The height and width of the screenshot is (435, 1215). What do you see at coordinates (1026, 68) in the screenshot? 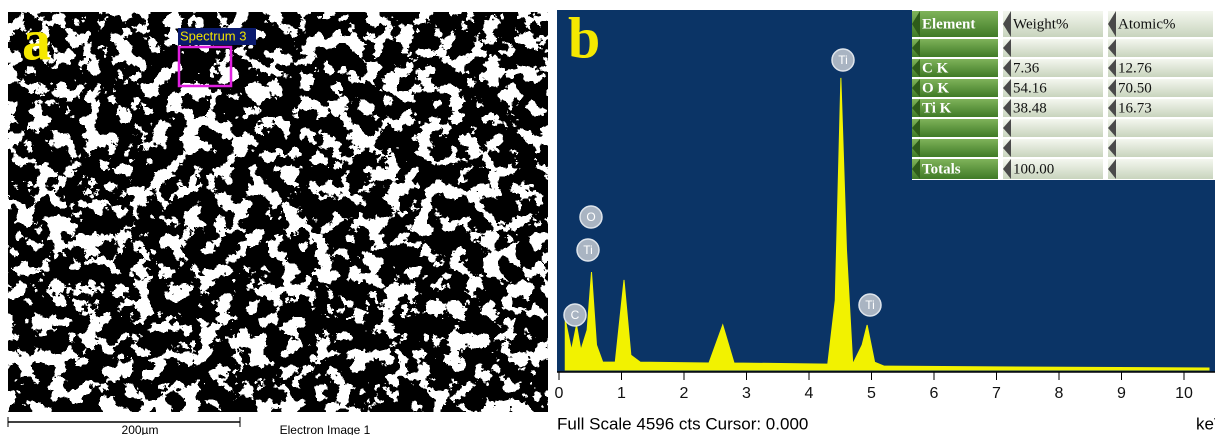
I see `table-text: 7.36` at bounding box center [1026, 68].